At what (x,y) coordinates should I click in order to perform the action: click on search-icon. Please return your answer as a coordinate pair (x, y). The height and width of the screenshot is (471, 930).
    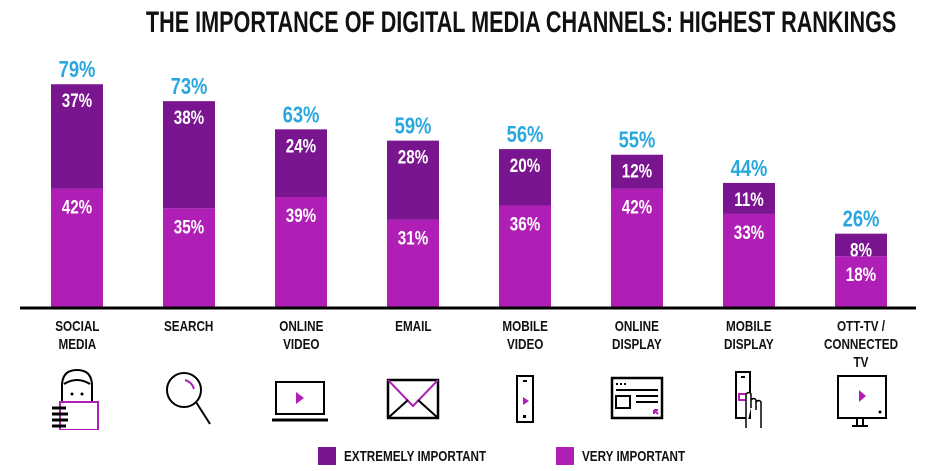
    Looking at the image, I should click on (189, 397).